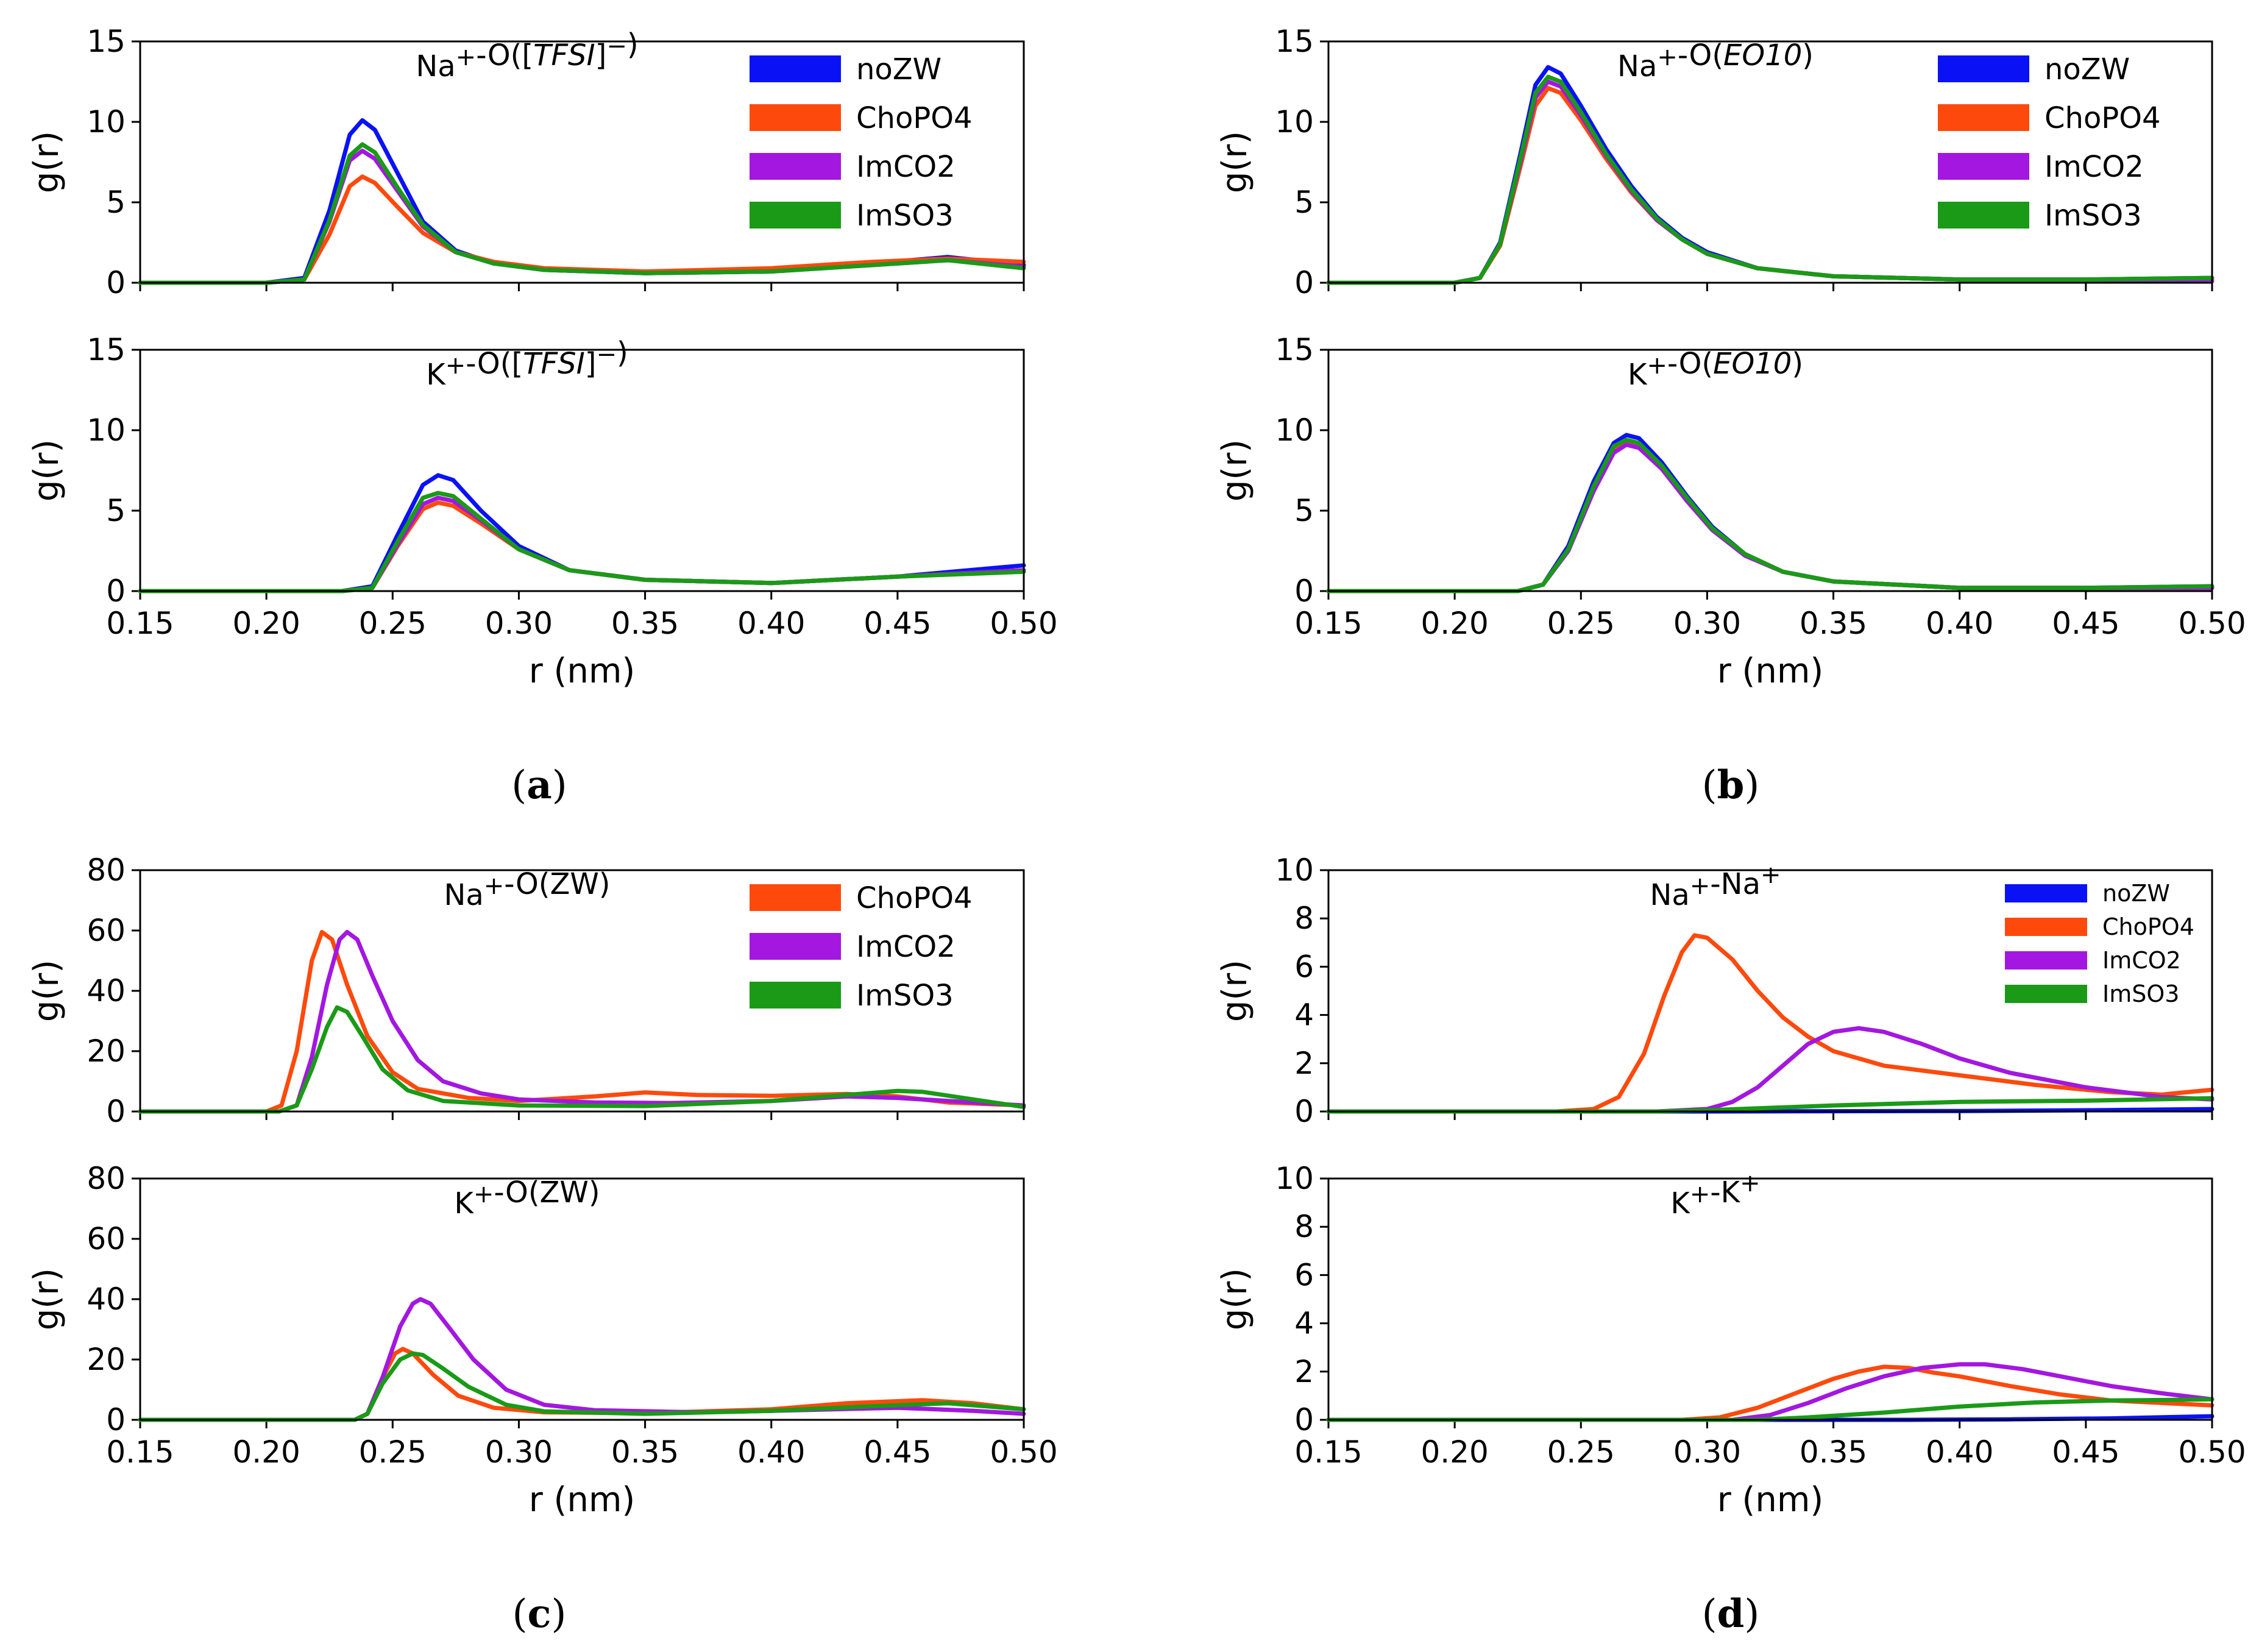 The width and height of the screenshot is (2259, 1652). I want to click on x-tick-label: 0.40, so click(771, 1452).